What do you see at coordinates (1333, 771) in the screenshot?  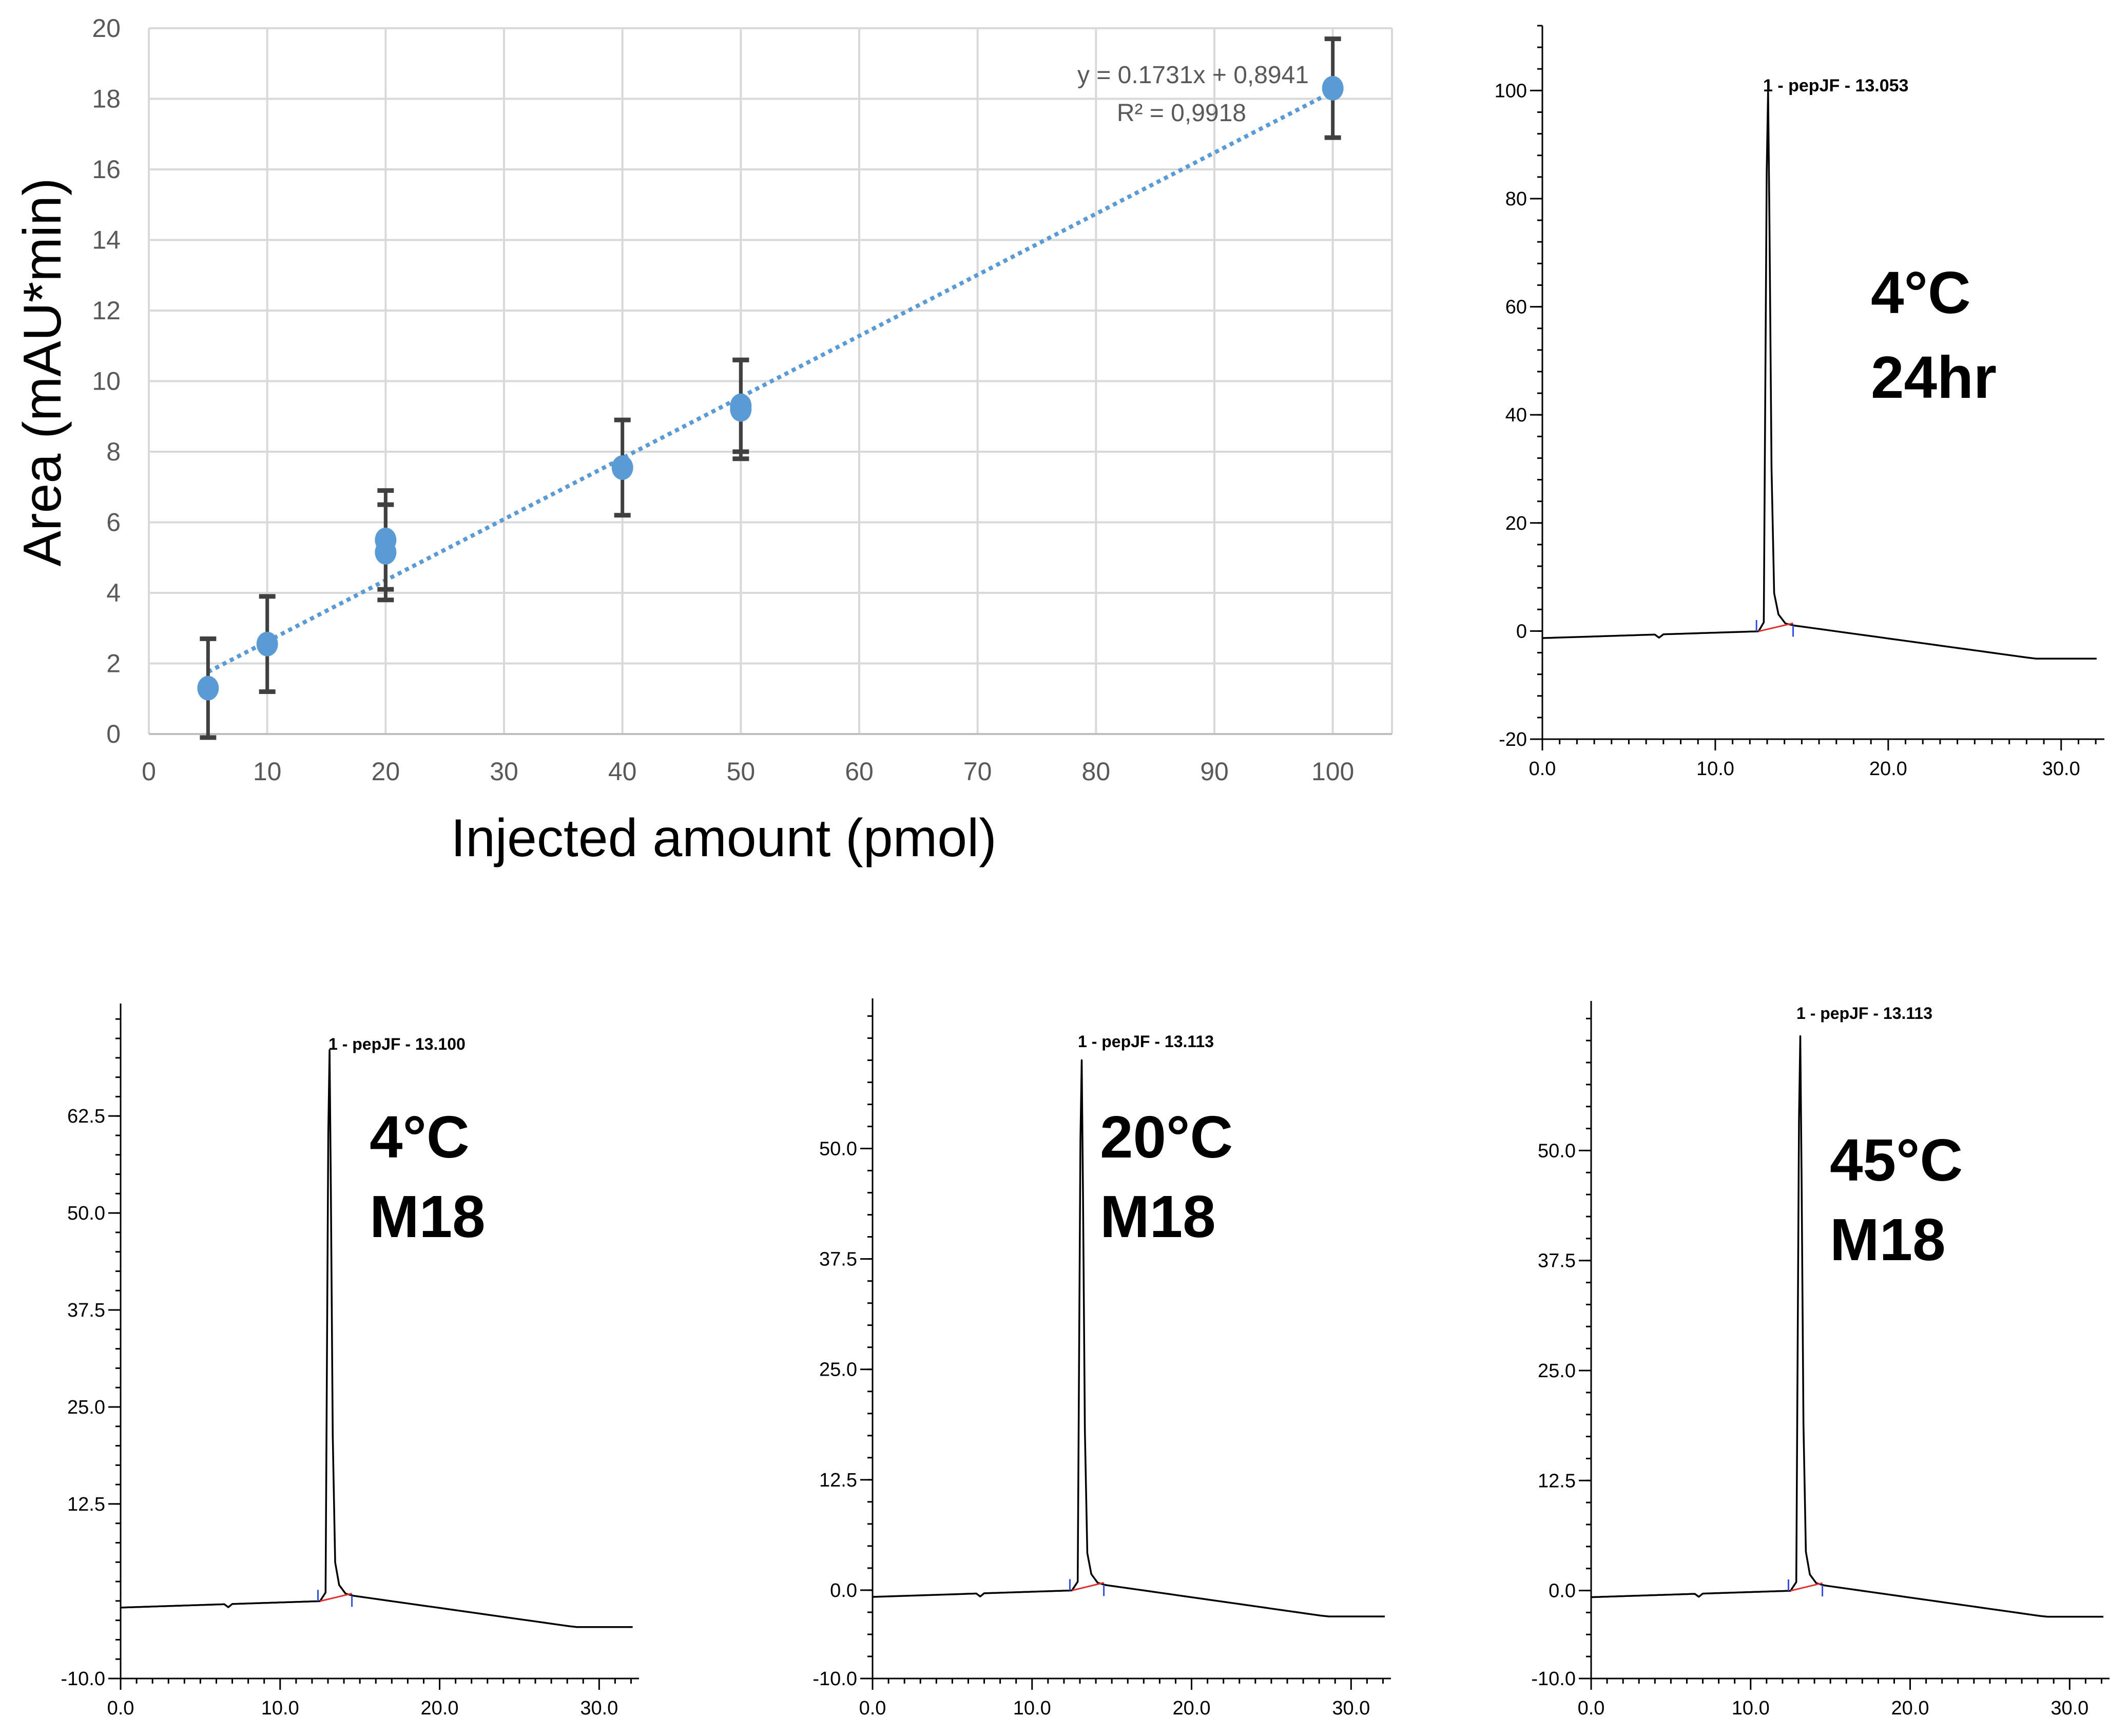 I see `x-tick-label: 100` at bounding box center [1333, 771].